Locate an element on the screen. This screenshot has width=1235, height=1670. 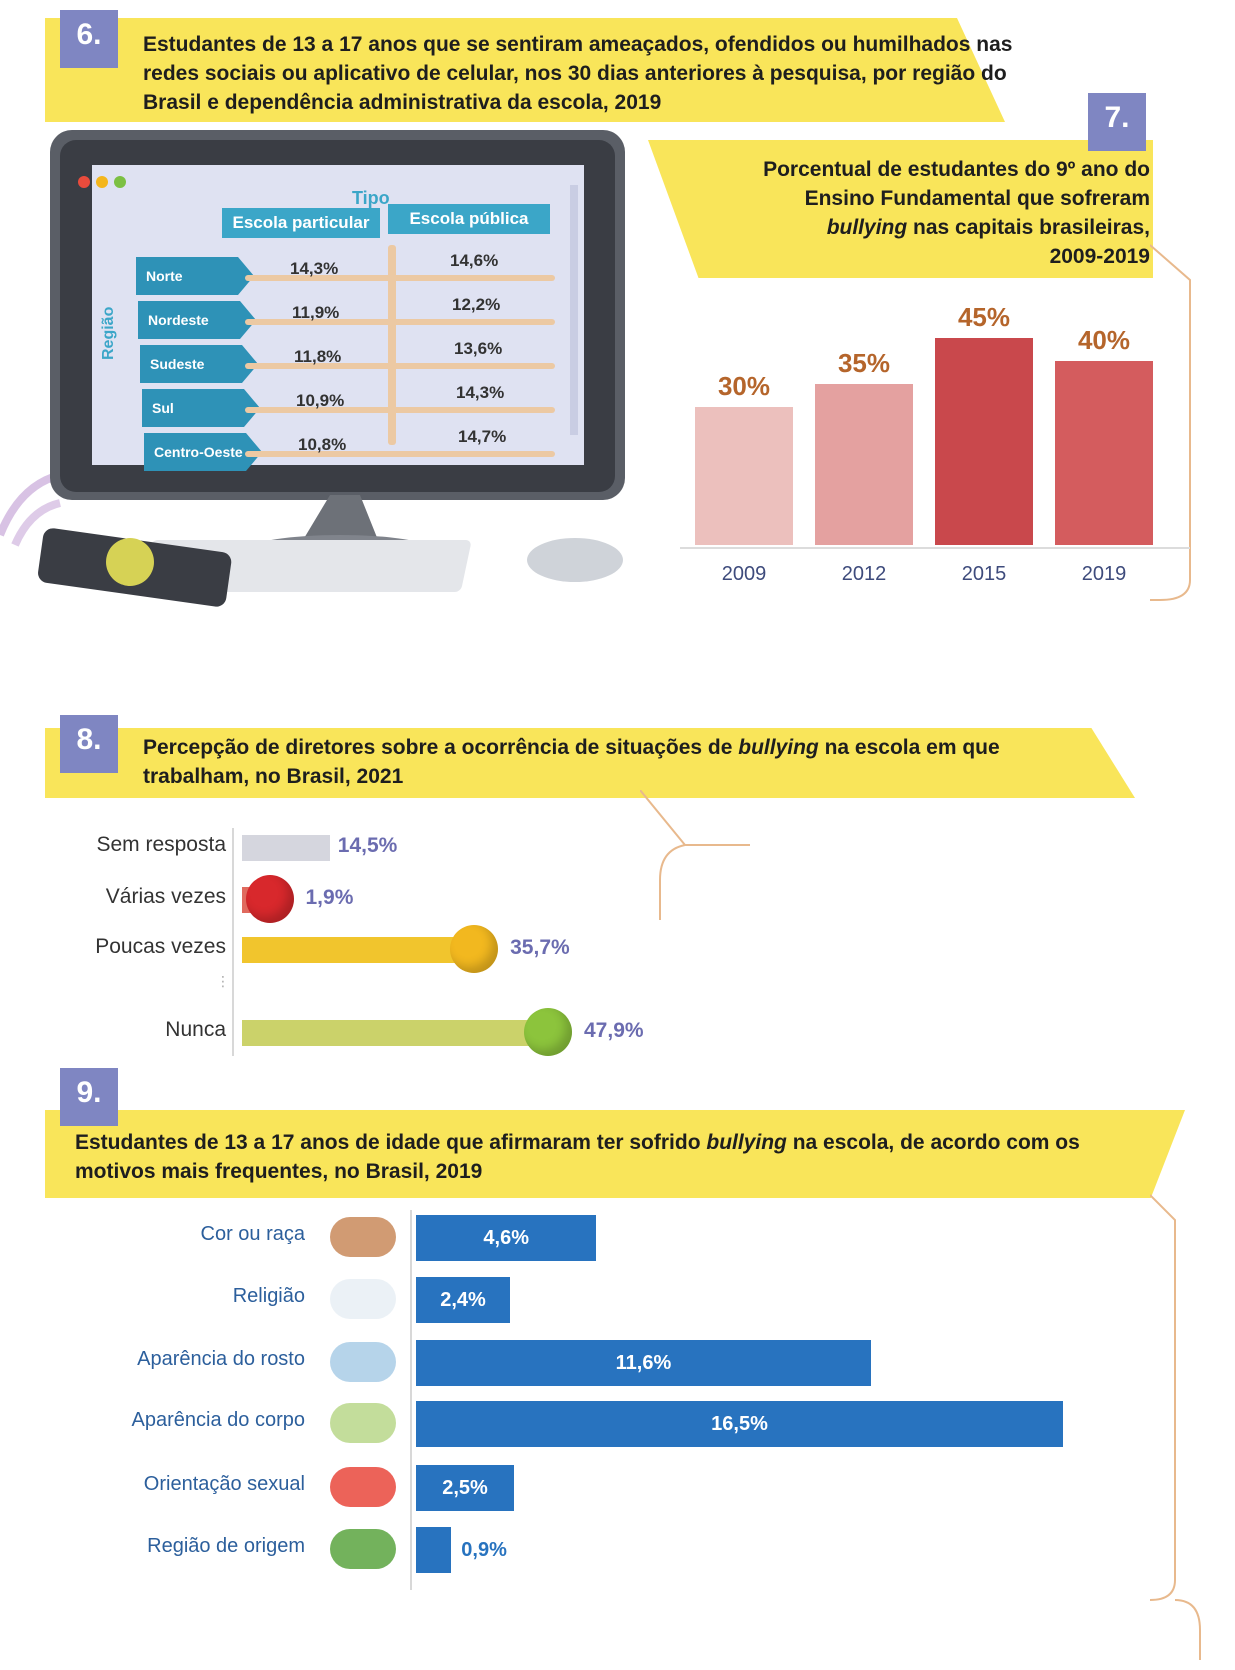
sad-face-icon is located at coordinates (269, 899).